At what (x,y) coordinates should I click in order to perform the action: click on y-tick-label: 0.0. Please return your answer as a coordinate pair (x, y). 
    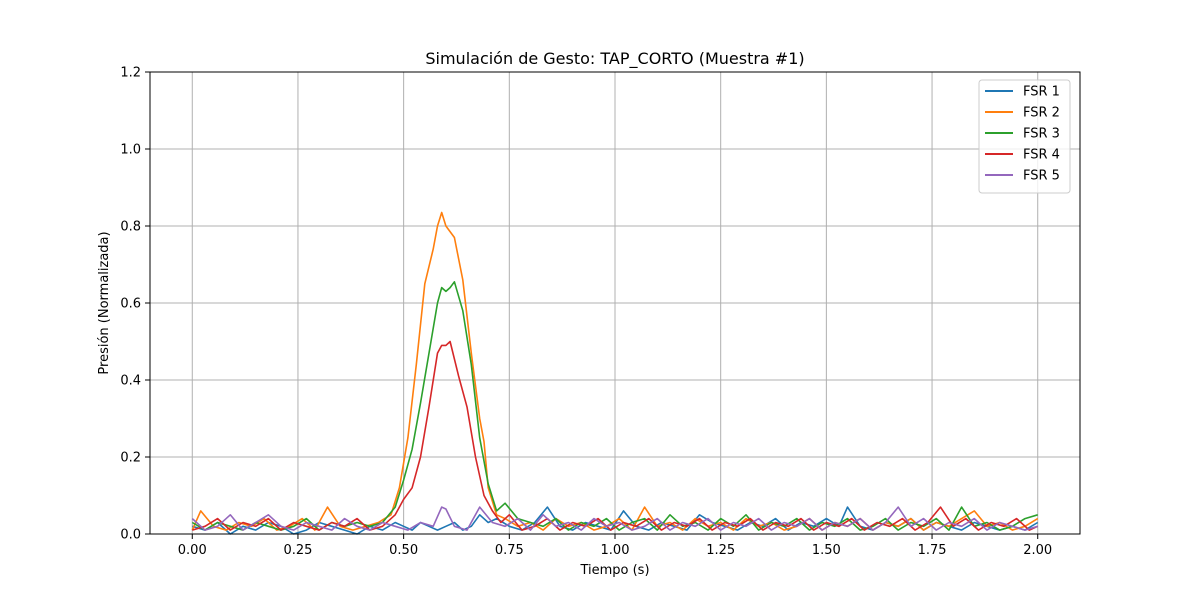
    Looking at the image, I should click on (130, 535).